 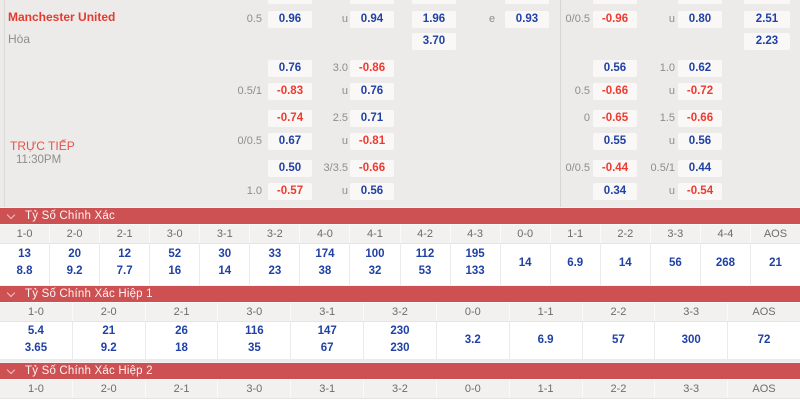 What do you see at coordinates (426, 264) in the screenshot?
I see `score-odds-cell: 112 53` at bounding box center [426, 264].